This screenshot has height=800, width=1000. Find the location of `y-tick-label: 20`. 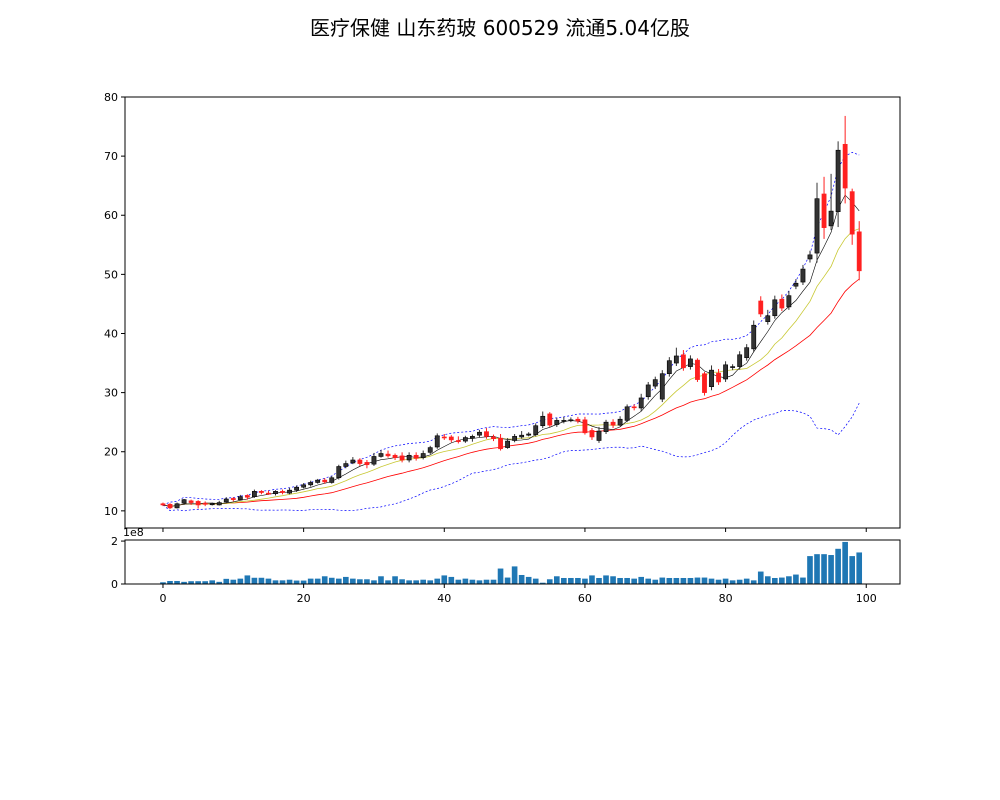

y-tick-label: 20 is located at coordinates (111, 452).